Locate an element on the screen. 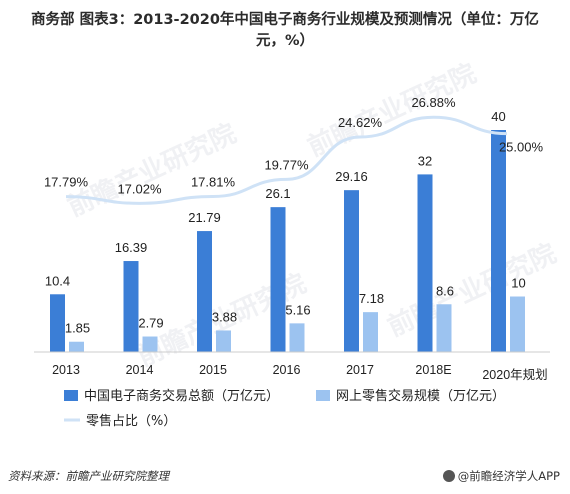 This screenshot has height=494, width=570. data-label-retail: 8.6 is located at coordinates (445, 290).